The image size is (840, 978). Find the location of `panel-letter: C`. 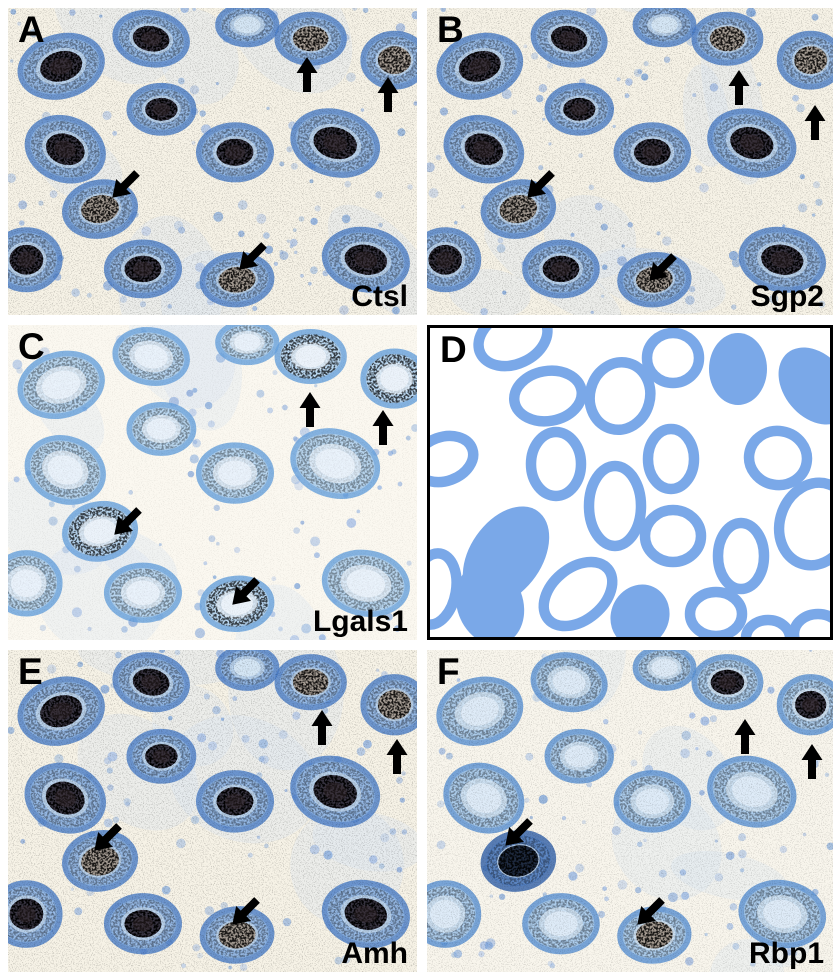

panel-letter: C is located at coordinates (31, 346).